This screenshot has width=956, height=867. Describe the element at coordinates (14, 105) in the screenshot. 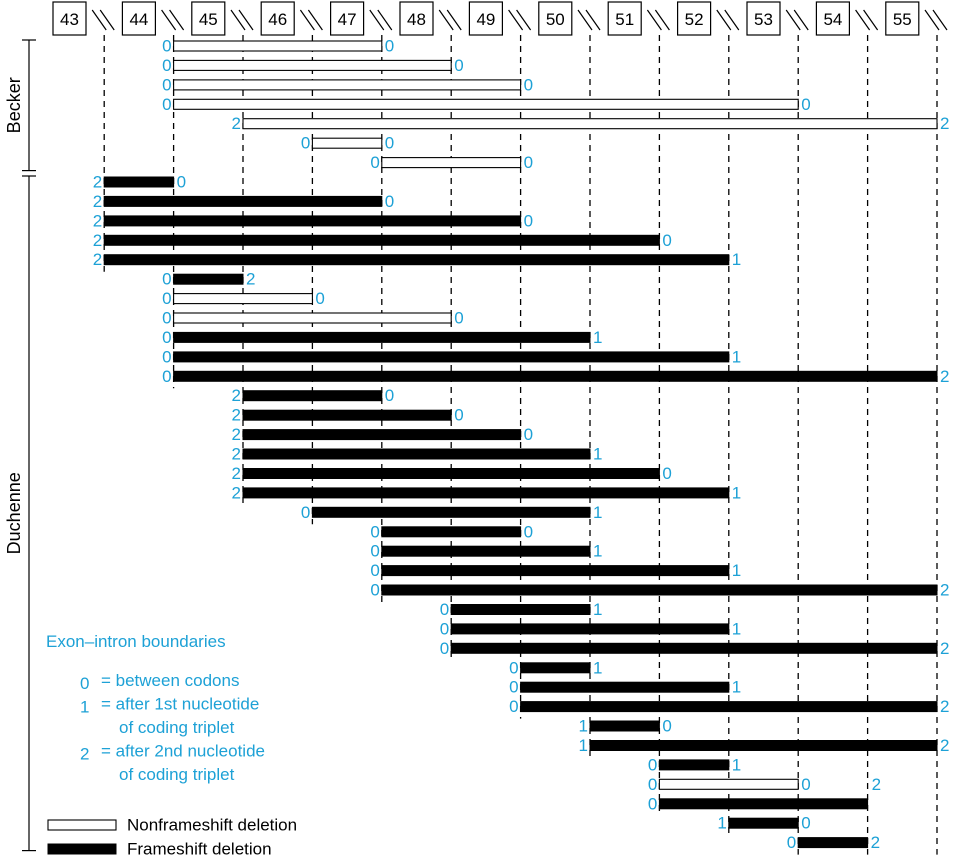

I see `group-label-becker: Becker` at that location.